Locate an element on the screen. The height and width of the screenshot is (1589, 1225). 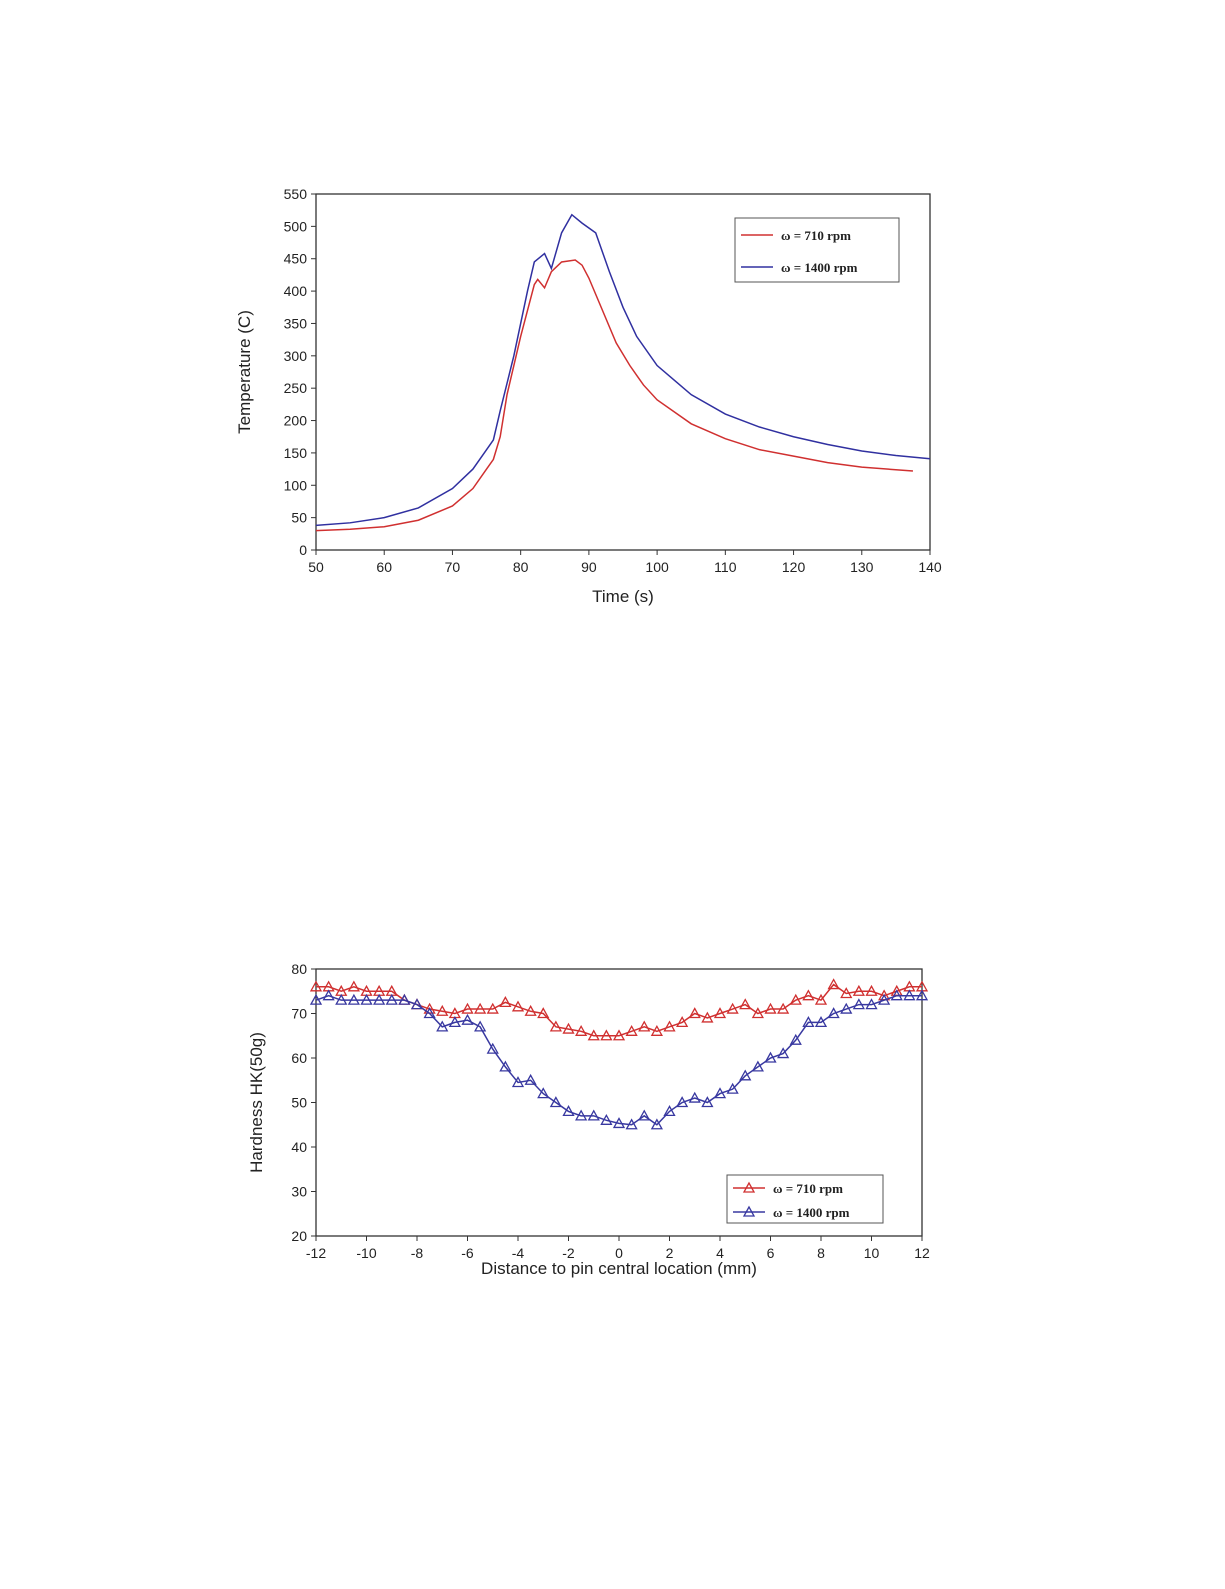
x-tick-label: -6 is located at coordinates (467, 1253).